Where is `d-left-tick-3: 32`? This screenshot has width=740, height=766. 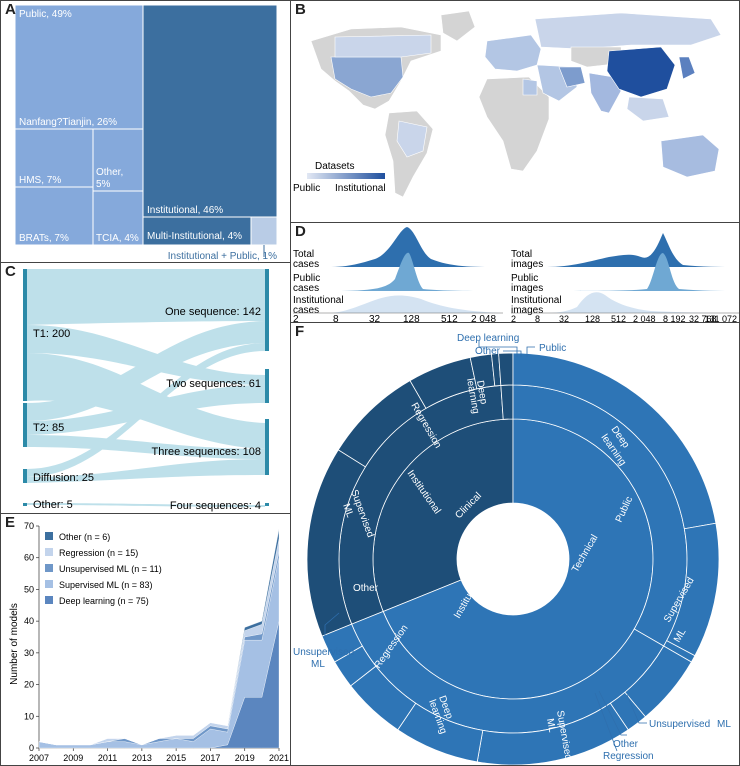 d-left-tick-3: 32 is located at coordinates (375, 318).